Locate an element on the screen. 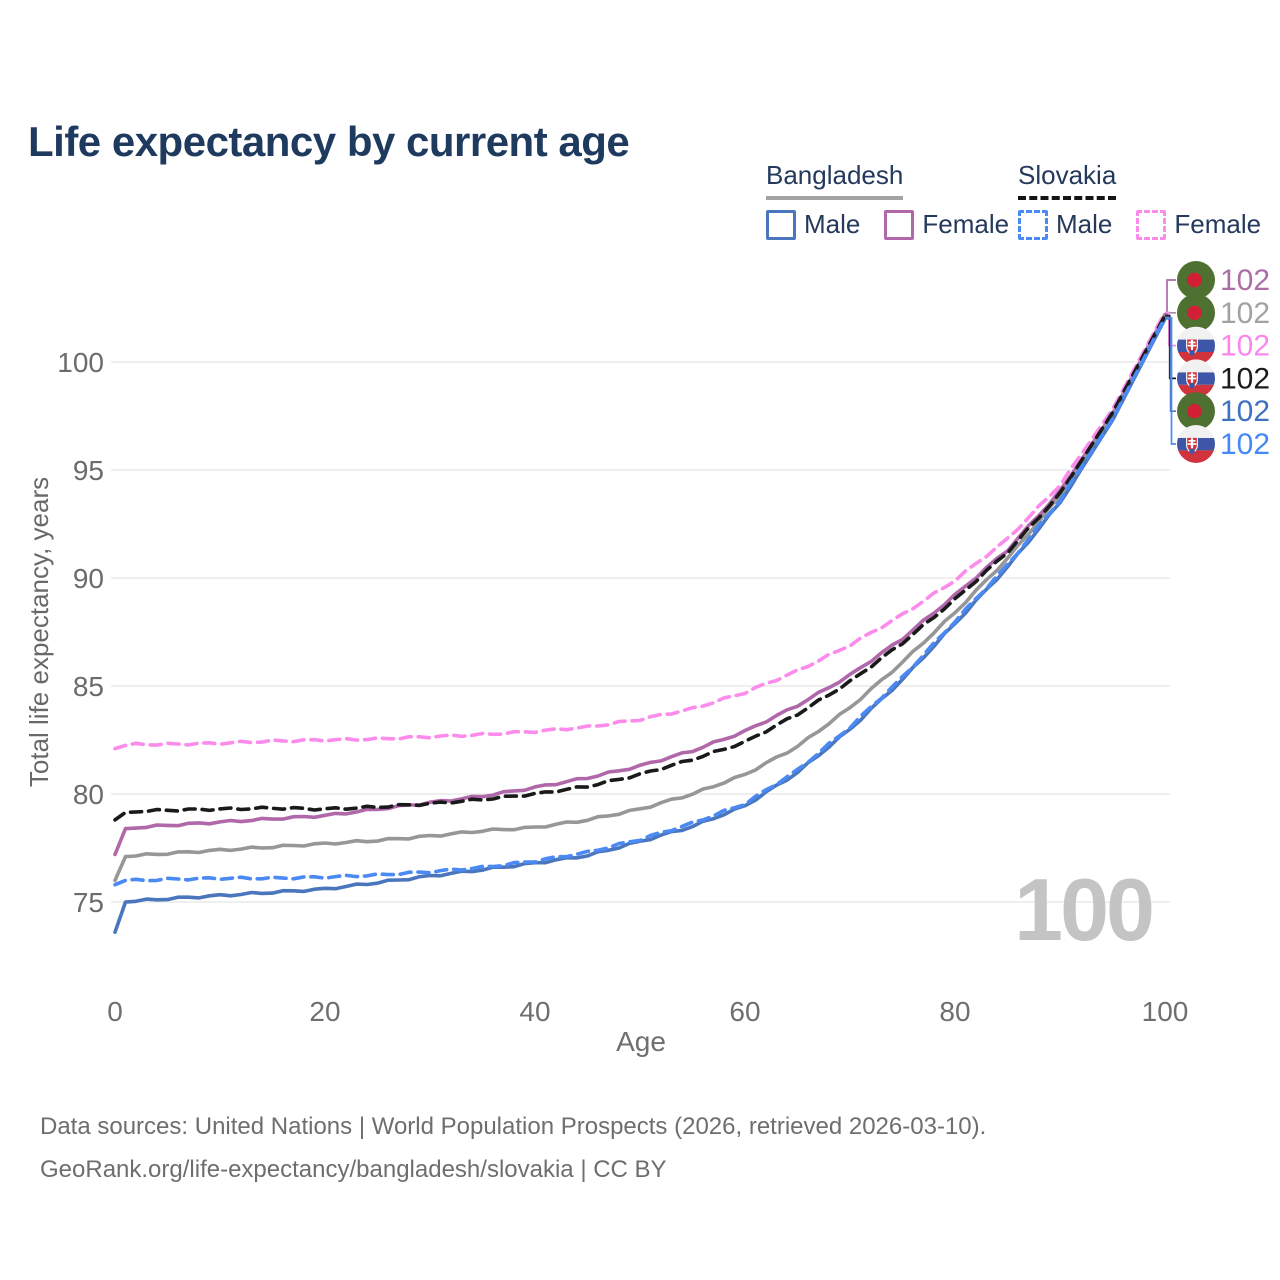 This screenshot has width=1280, height=1280. x-tick-label: 80 is located at coordinates (954, 1011).